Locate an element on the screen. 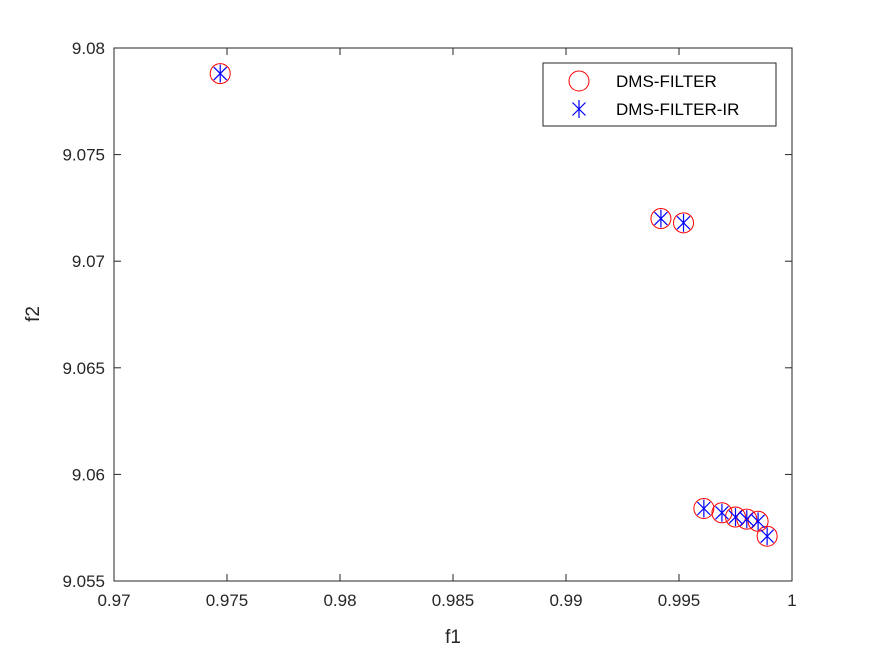 This screenshot has height=656, width=875. y-tick-label: 9.06 is located at coordinates (88, 474).